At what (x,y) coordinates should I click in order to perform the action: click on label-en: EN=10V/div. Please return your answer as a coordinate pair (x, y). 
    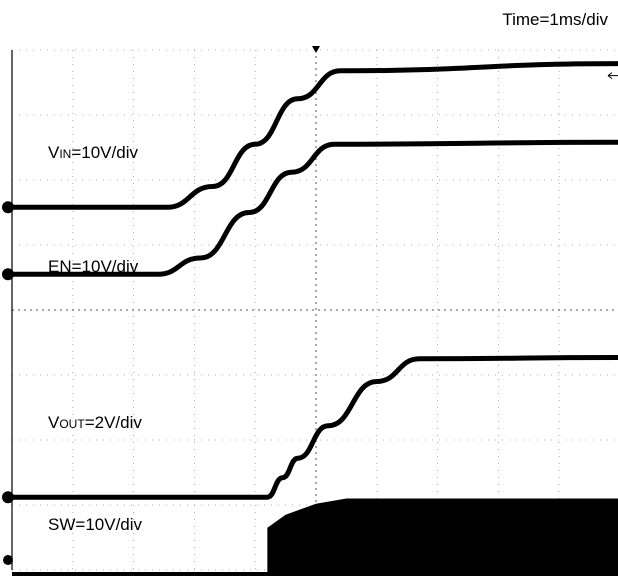
    Looking at the image, I should click on (93, 266).